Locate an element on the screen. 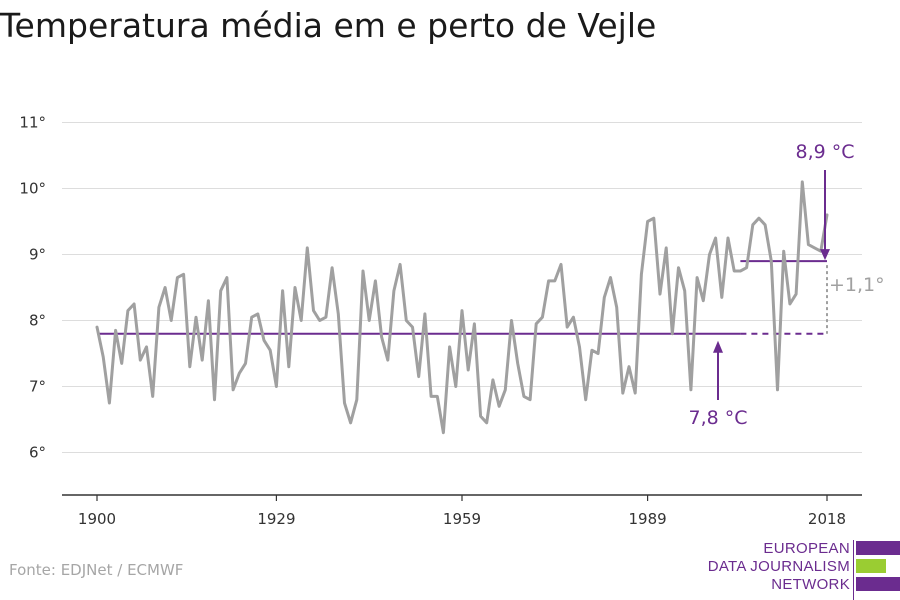 This screenshot has width=900, height=600. y-axis: 6° 7° 8° 9° 10° 11° is located at coordinates (32, 288).